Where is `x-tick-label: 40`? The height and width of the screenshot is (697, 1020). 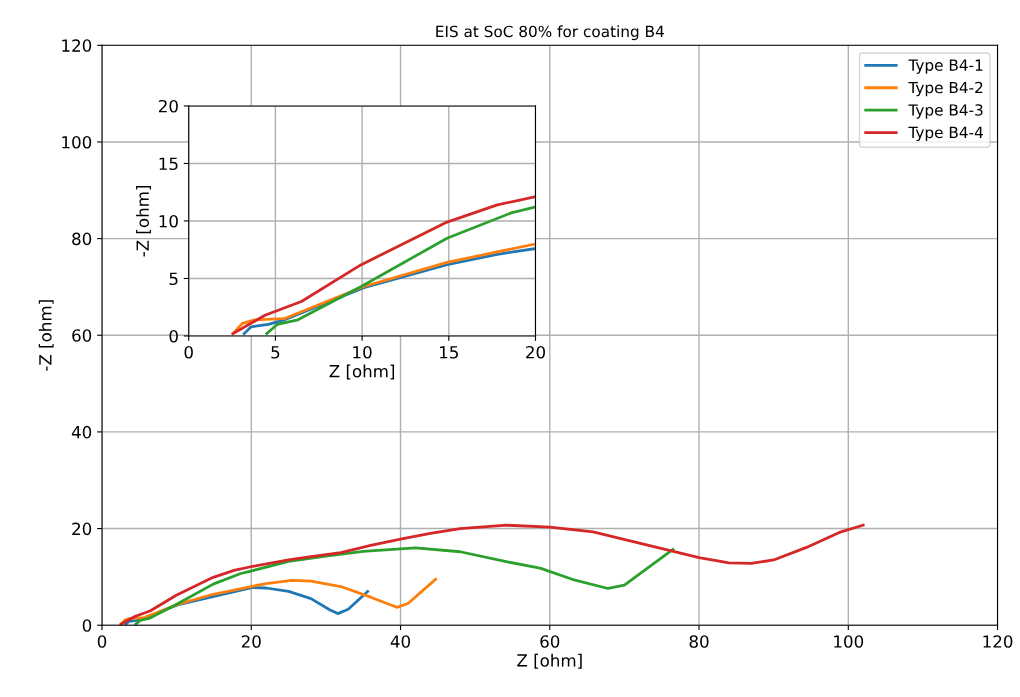 x-tick-label: 40 is located at coordinates (400, 641).